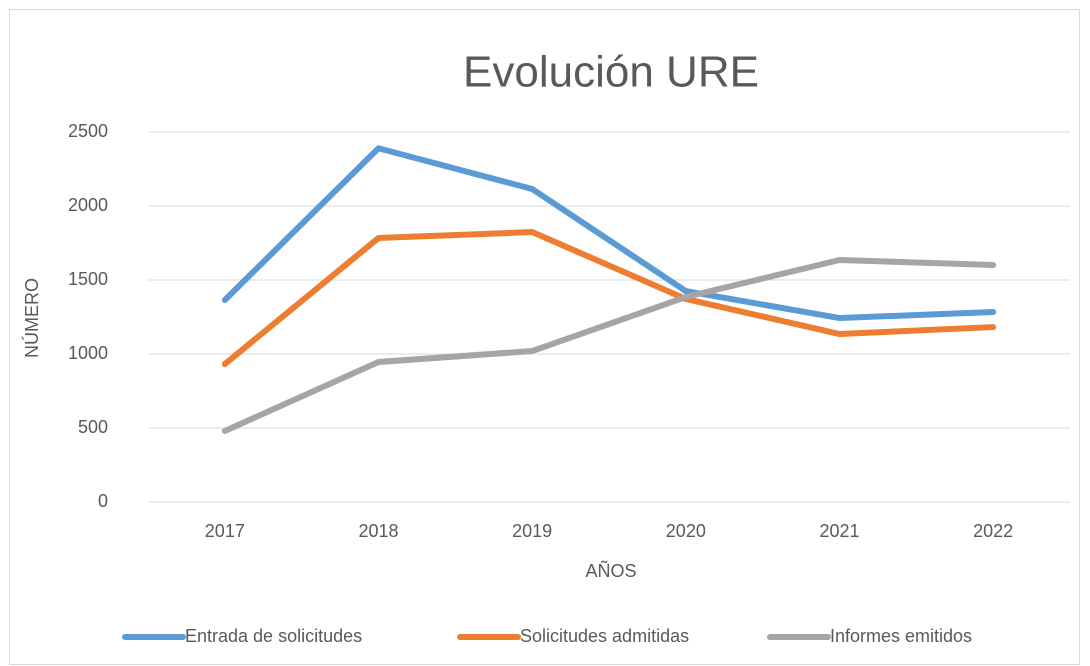  Describe the element at coordinates (31, 318) in the screenshot. I see `y-axis-label: NÚMERO` at that location.